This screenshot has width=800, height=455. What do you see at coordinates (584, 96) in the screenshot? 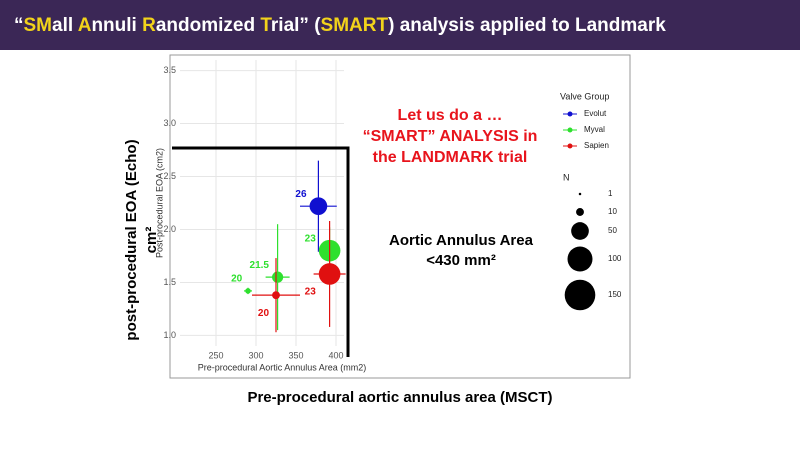
I see `legend-title: Valve Group` at bounding box center [584, 96].